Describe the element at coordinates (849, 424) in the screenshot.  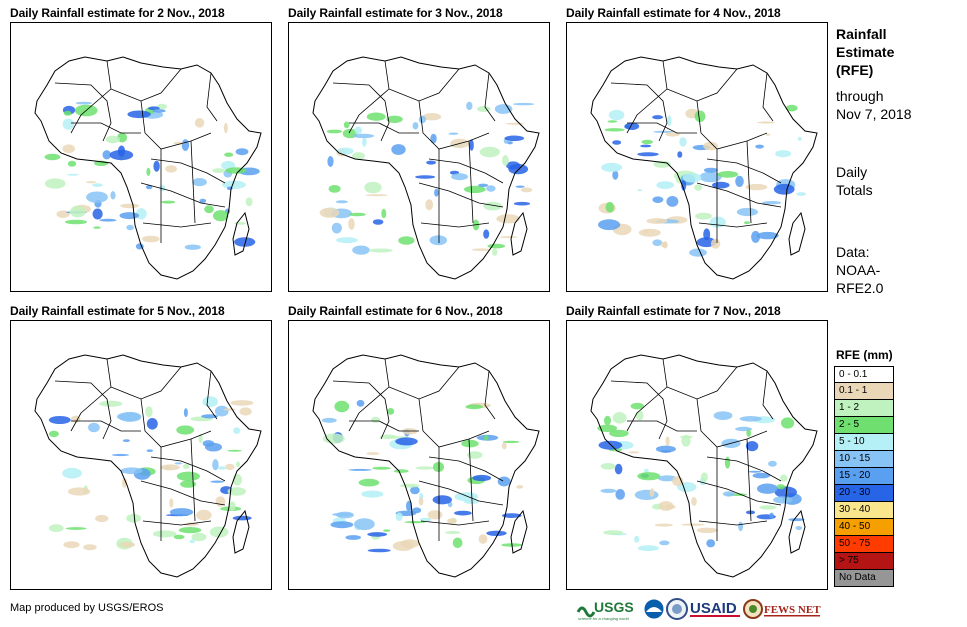
I see `legend-label: 2 - 5` at that location.